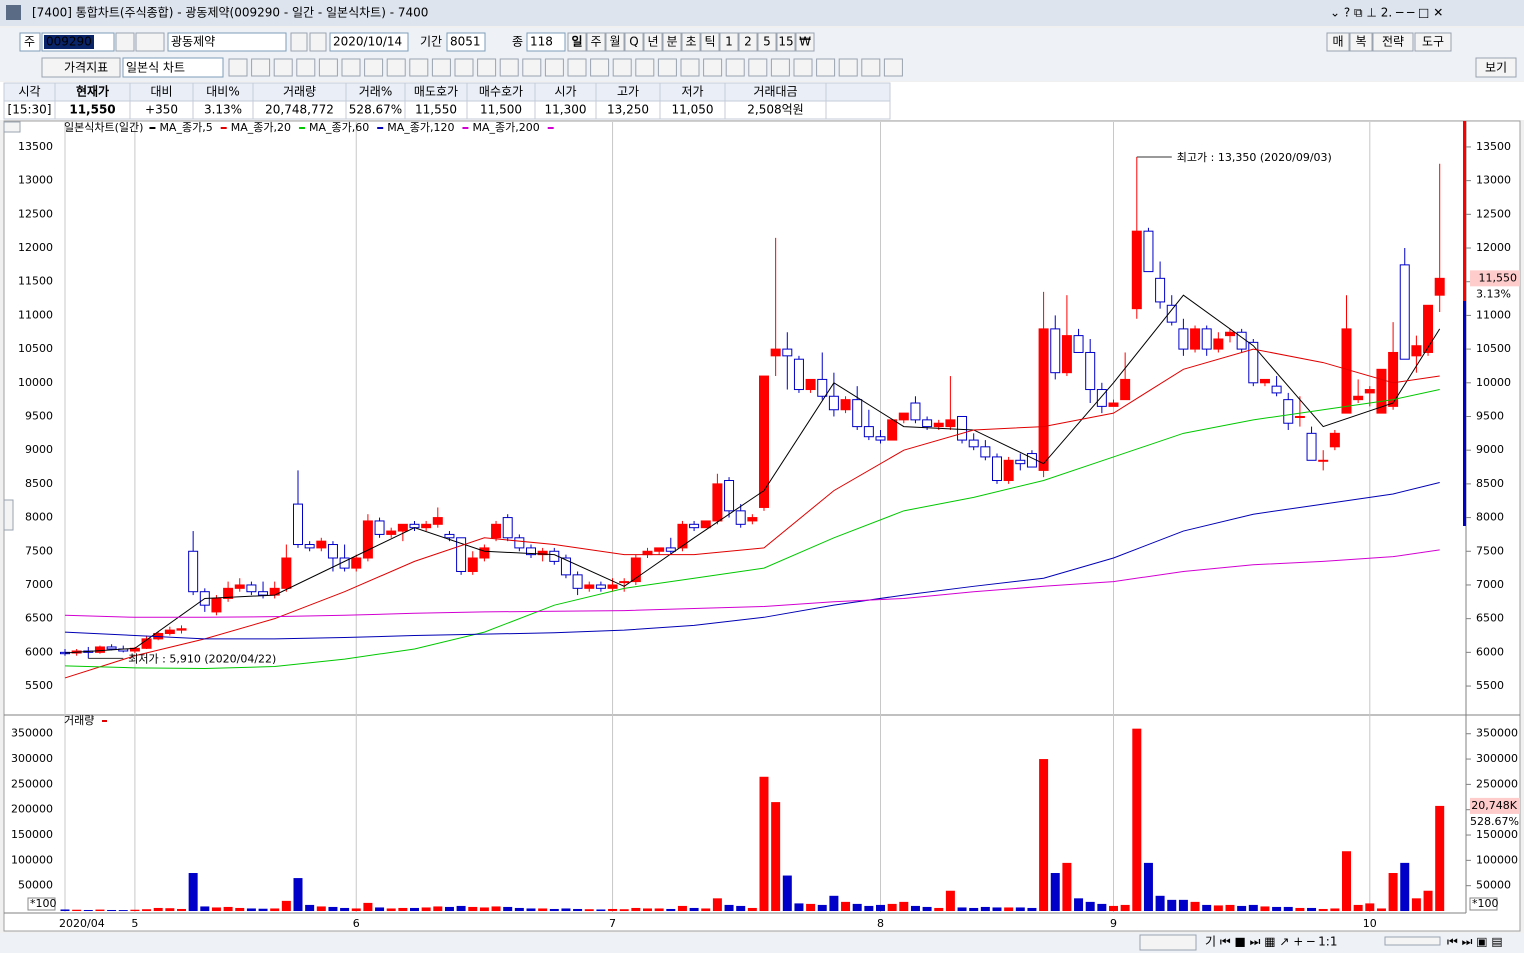 The width and height of the screenshot is (1524, 953). I want to click on interval-label: 5, so click(767, 42).